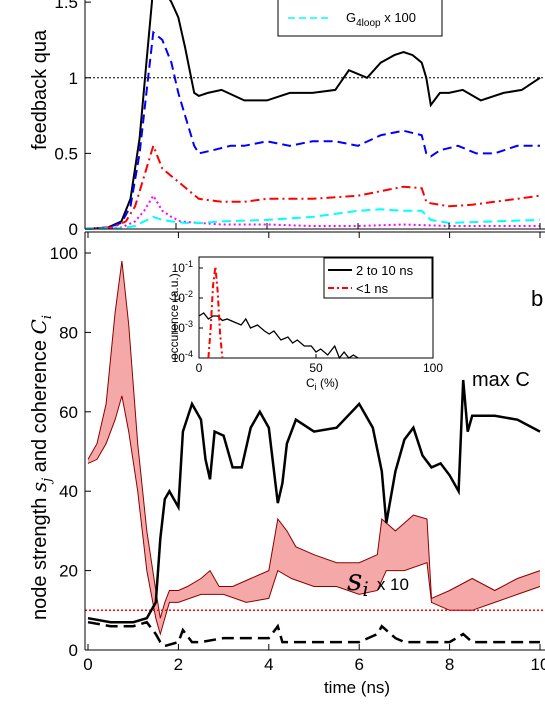  Describe the element at coordinates (66, 6) in the screenshot. I see `top-y-tick-label: 1.5` at that location.